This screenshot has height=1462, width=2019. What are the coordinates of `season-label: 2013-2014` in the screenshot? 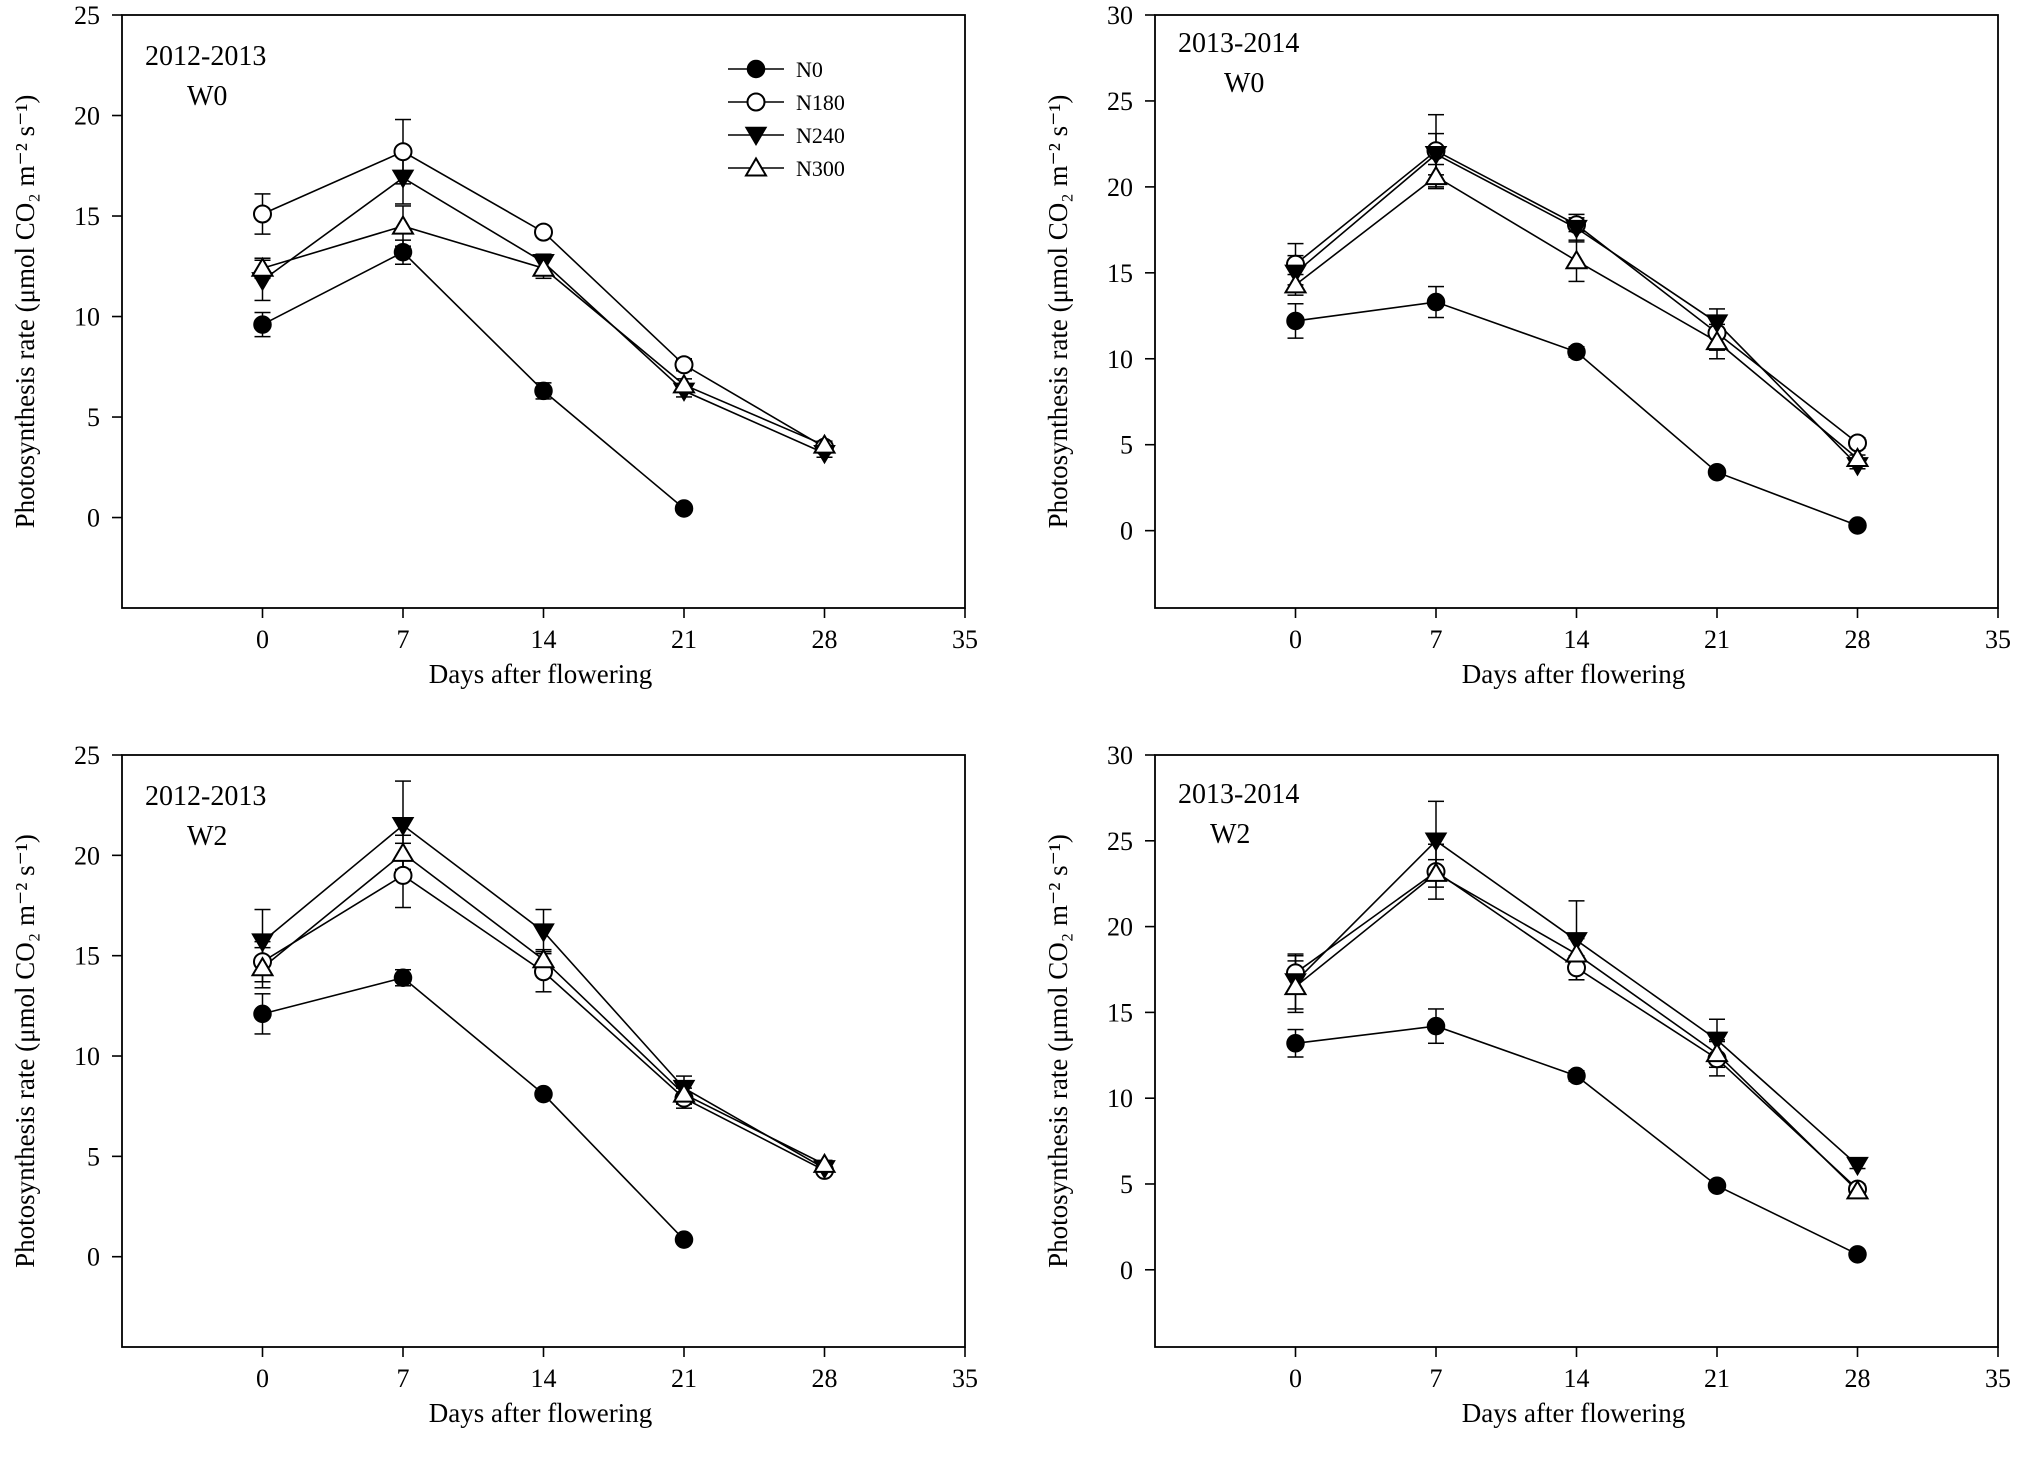 It's located at (1238, 794).